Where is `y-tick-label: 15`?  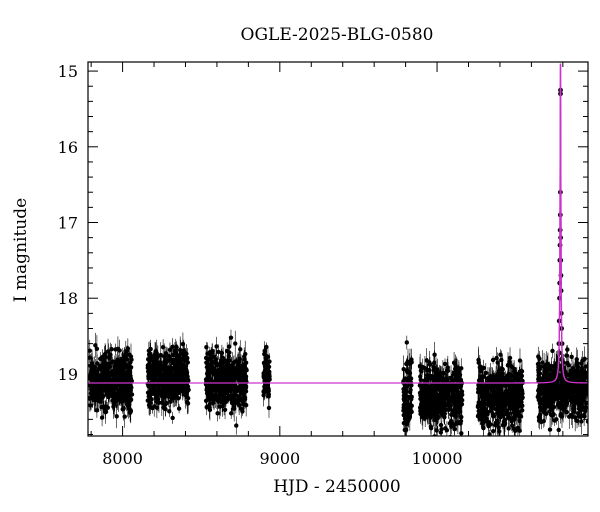
y-tick-label: 15 is located at coordinates (68, 71).